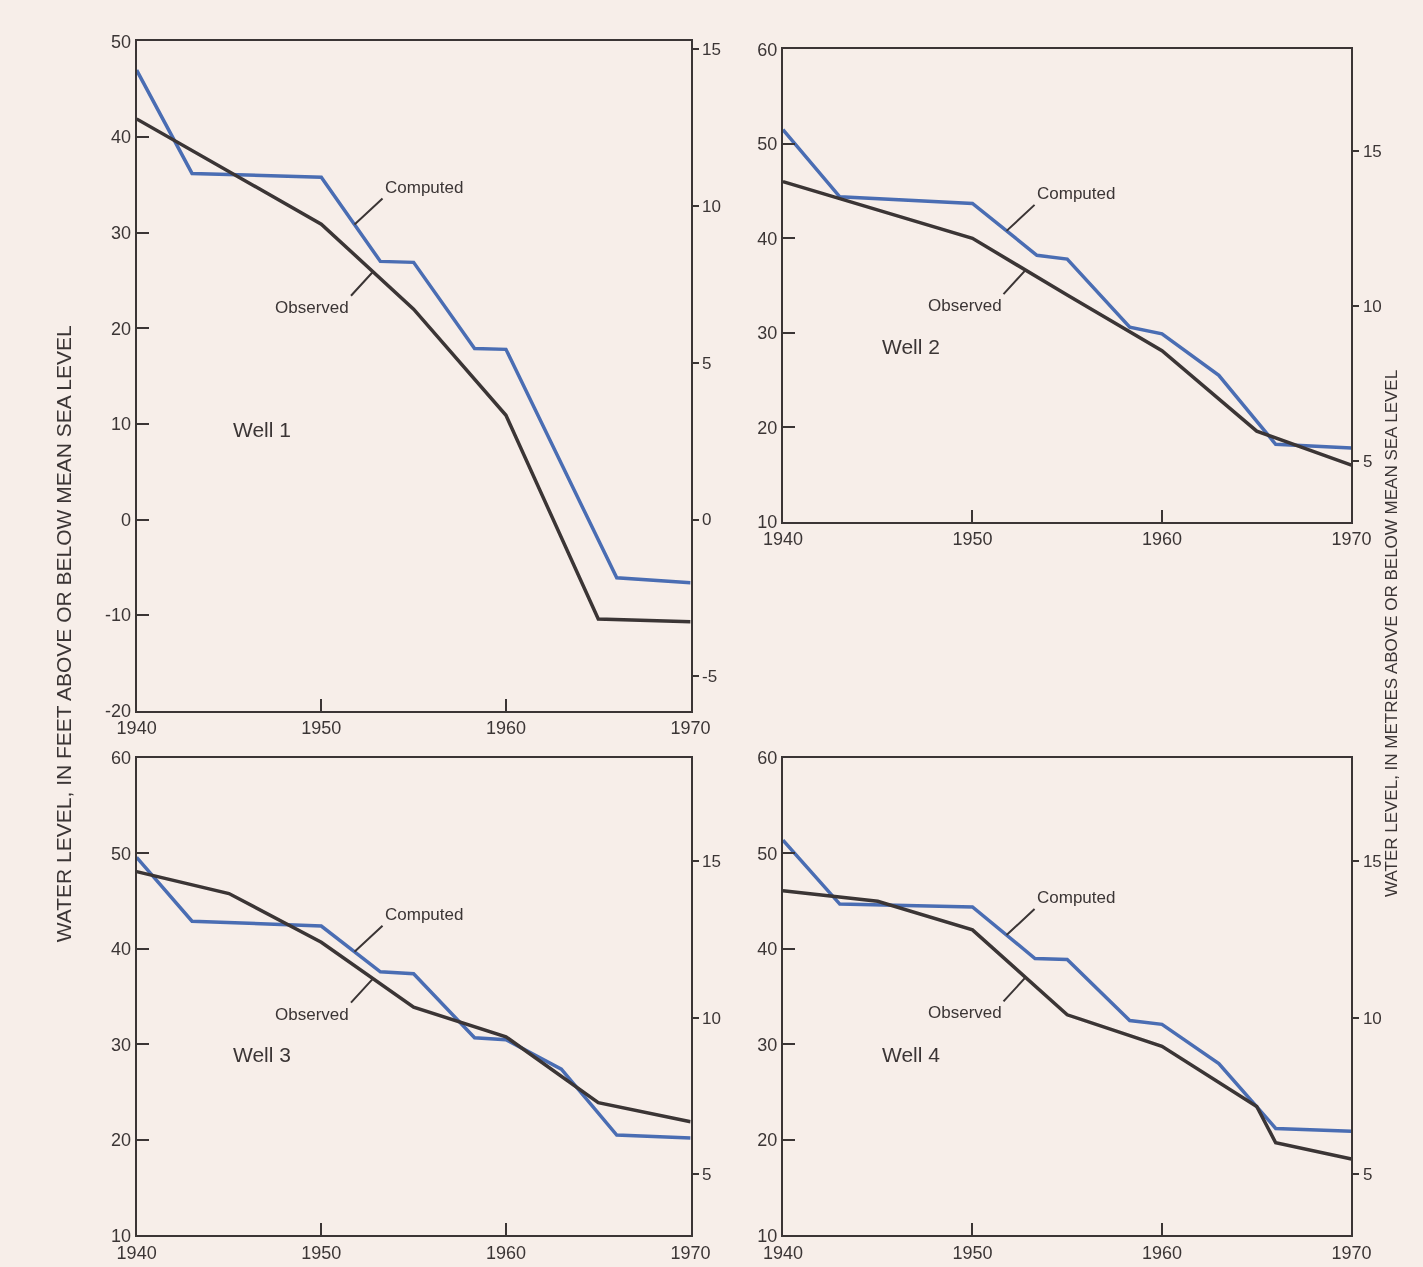 The width and height of the screenshot is (1423, 1267). I want to click on annotation: Well 2, so click(911, 346).